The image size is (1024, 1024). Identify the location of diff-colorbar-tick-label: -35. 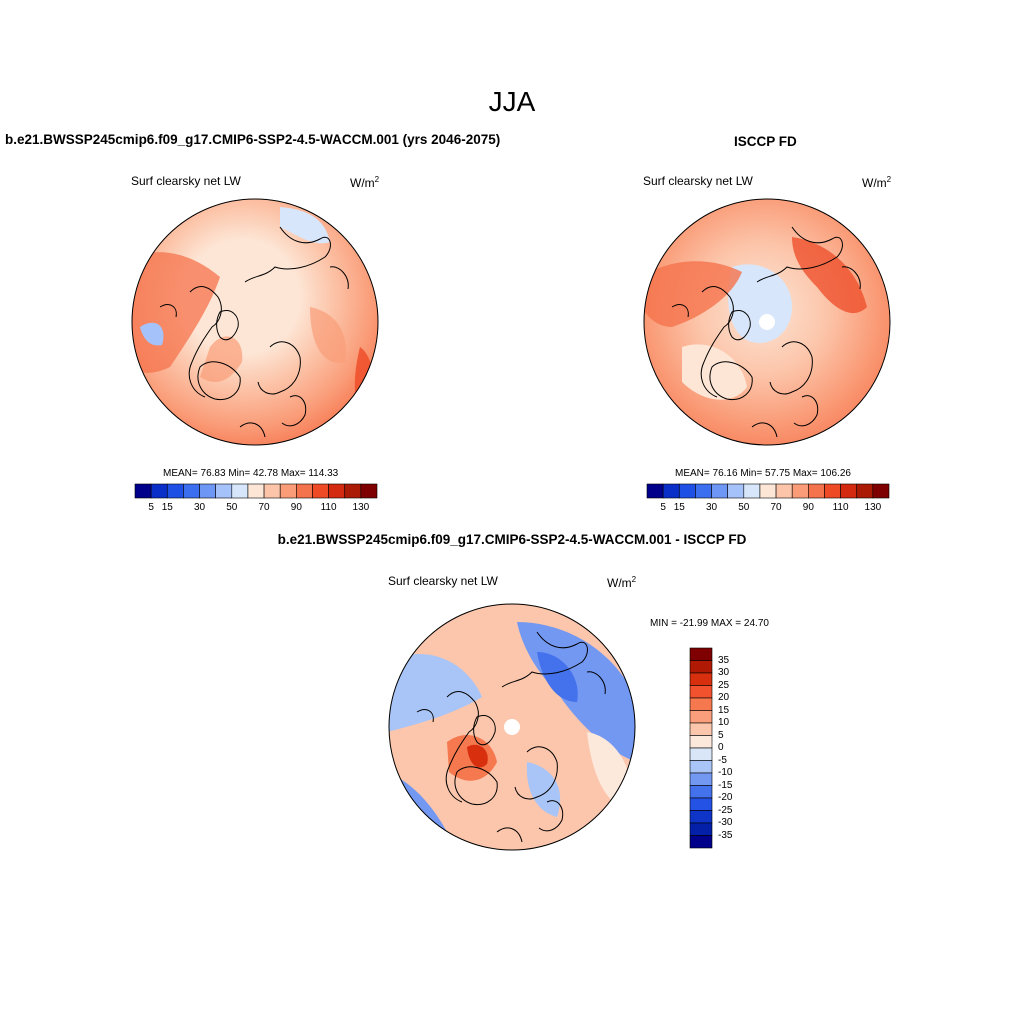
(725, 835).